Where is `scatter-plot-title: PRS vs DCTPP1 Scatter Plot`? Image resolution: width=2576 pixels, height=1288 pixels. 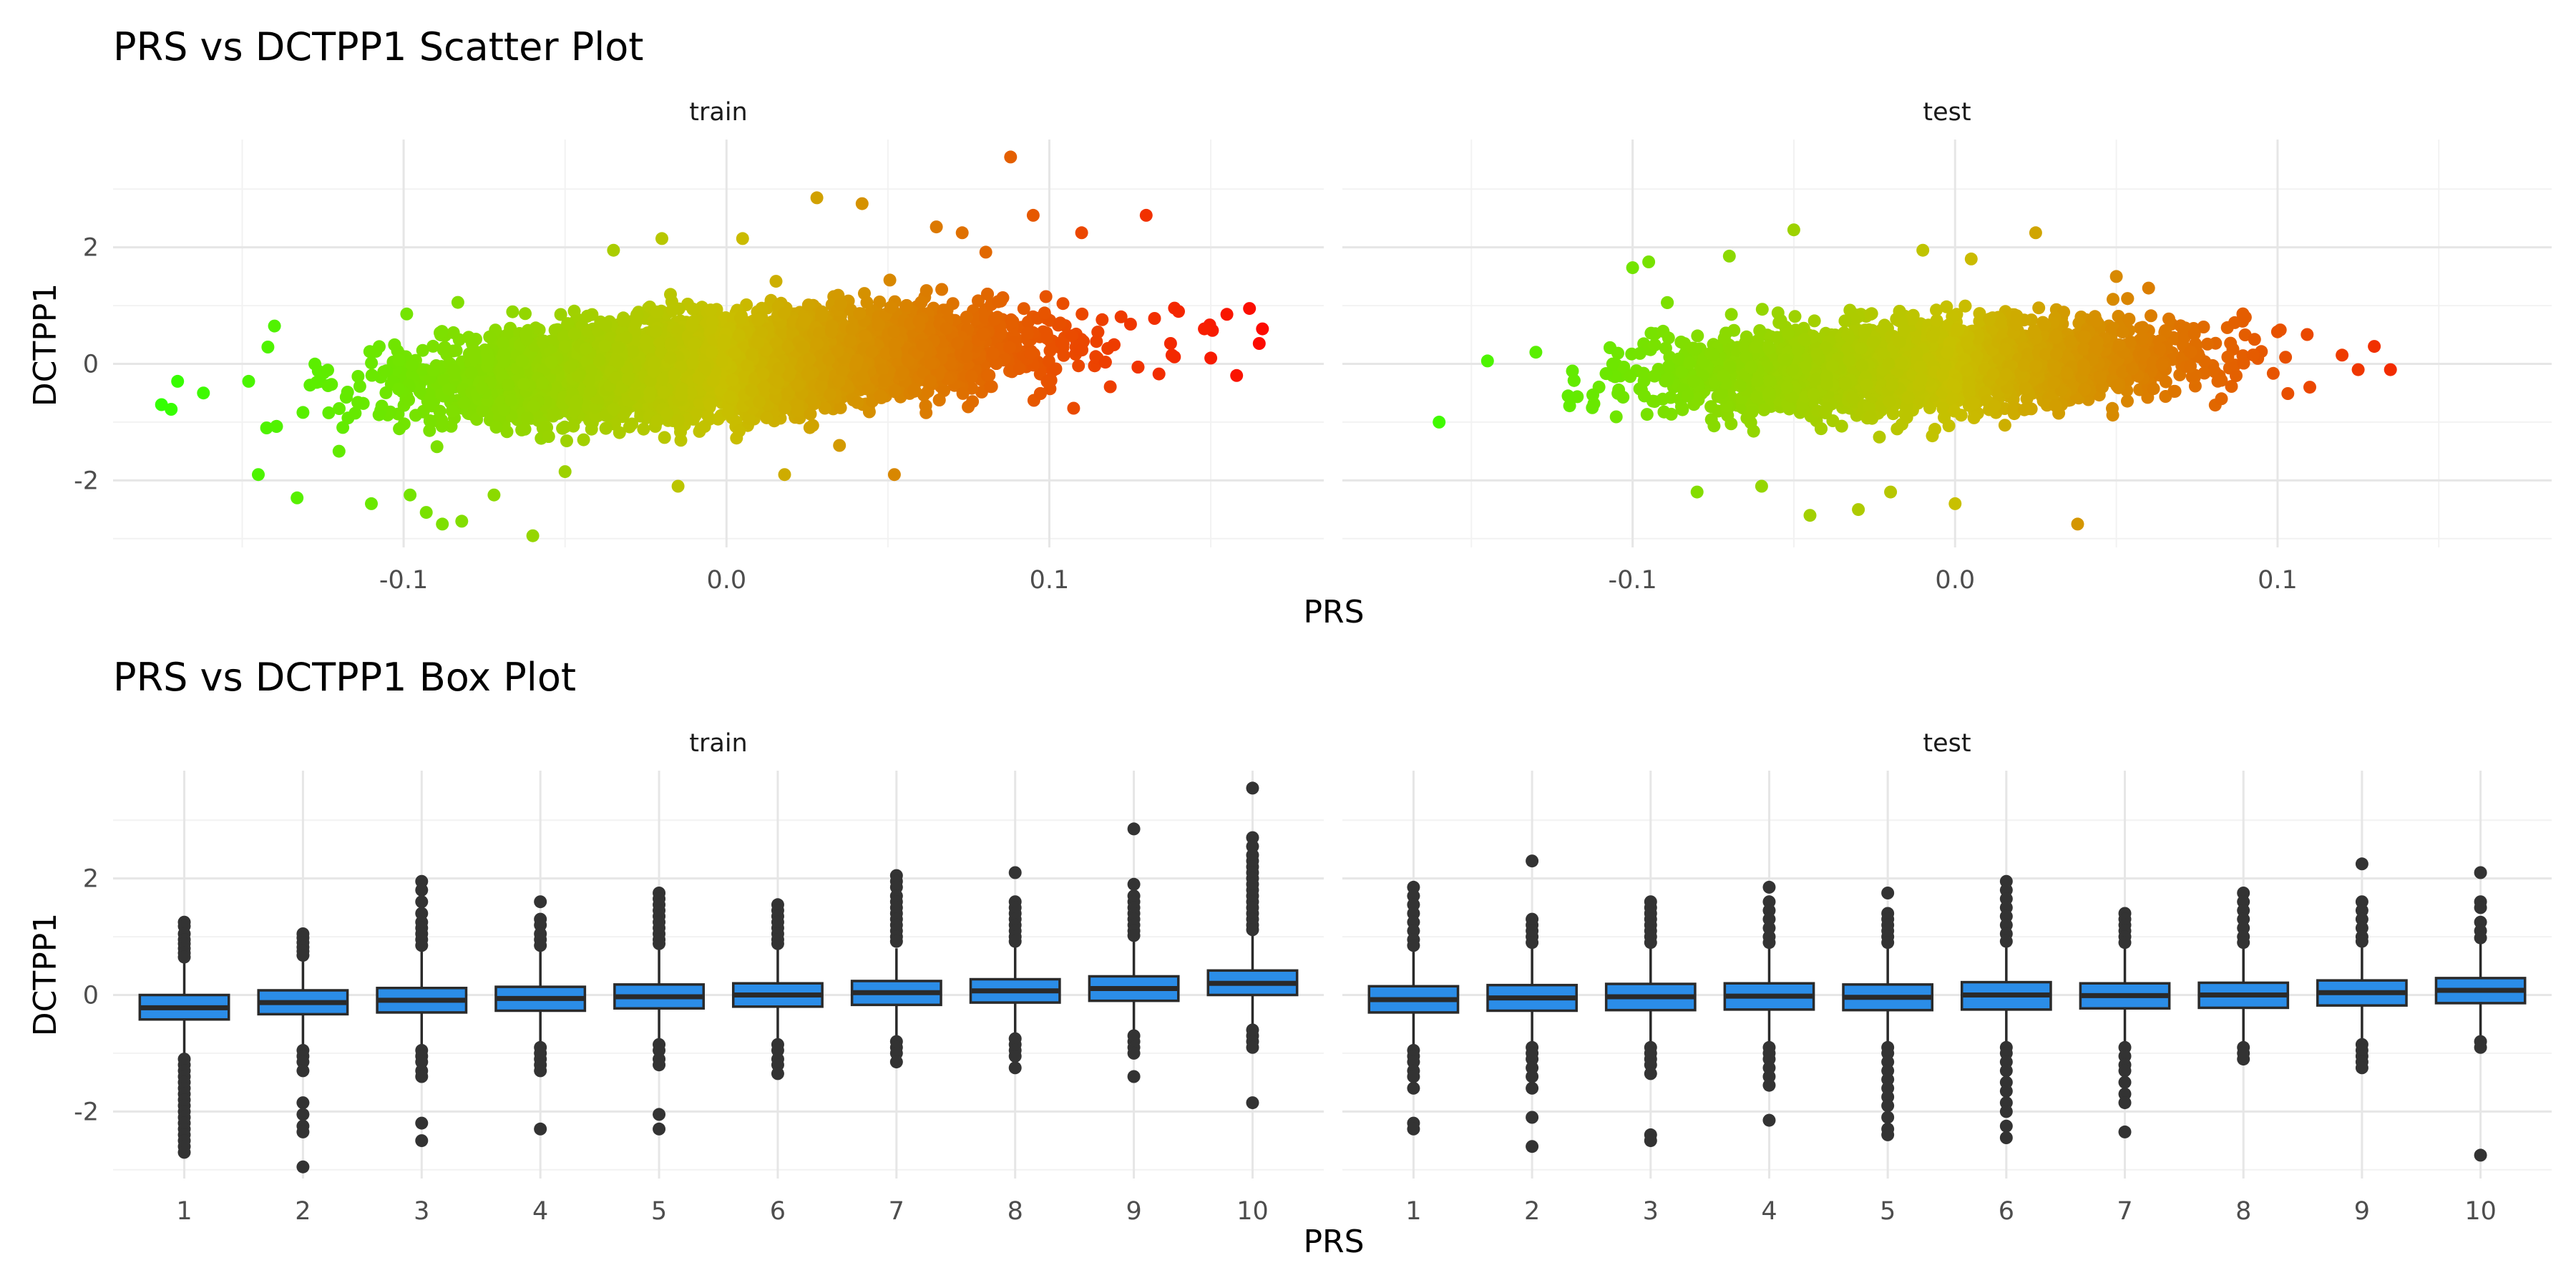
scatter-plot-title: PRS vs DCTPP1 Scatter Plot is located at coordinates (378, 46).